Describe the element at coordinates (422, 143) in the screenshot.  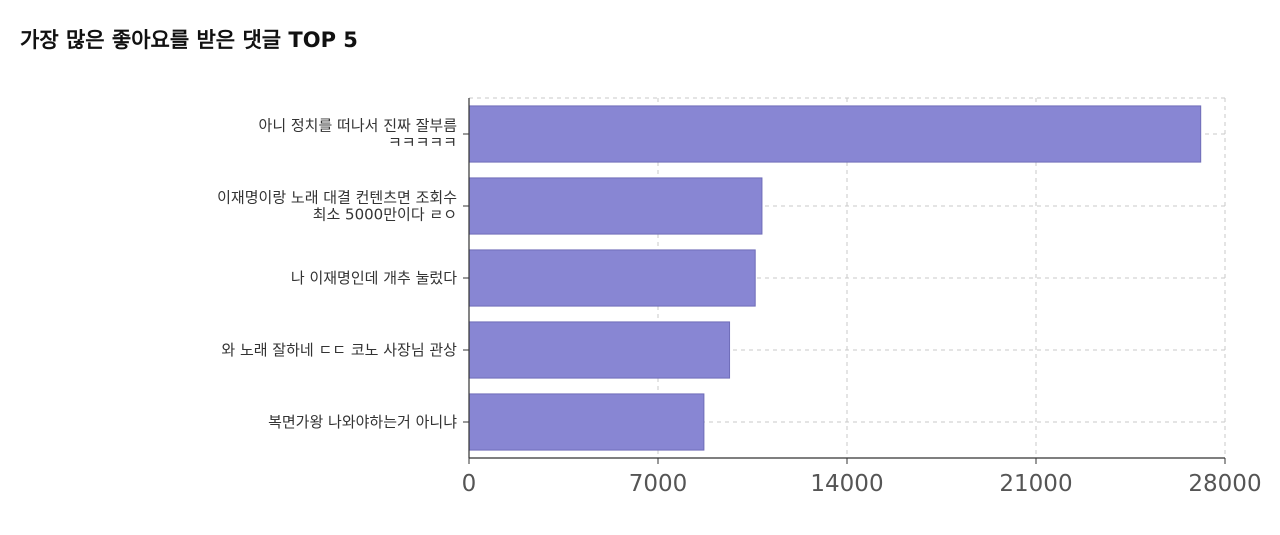
I see `category-label-line: ㅋㅋㅋㅋㅋ` at that location.